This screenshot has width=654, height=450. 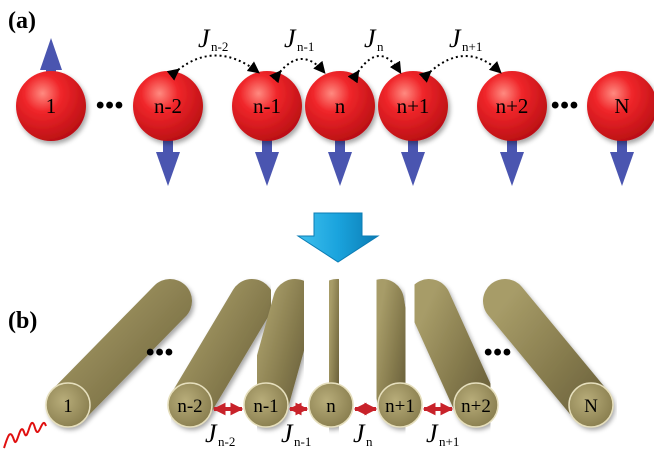 I want to click on sphere: n-1, so click(x=267, y=106).